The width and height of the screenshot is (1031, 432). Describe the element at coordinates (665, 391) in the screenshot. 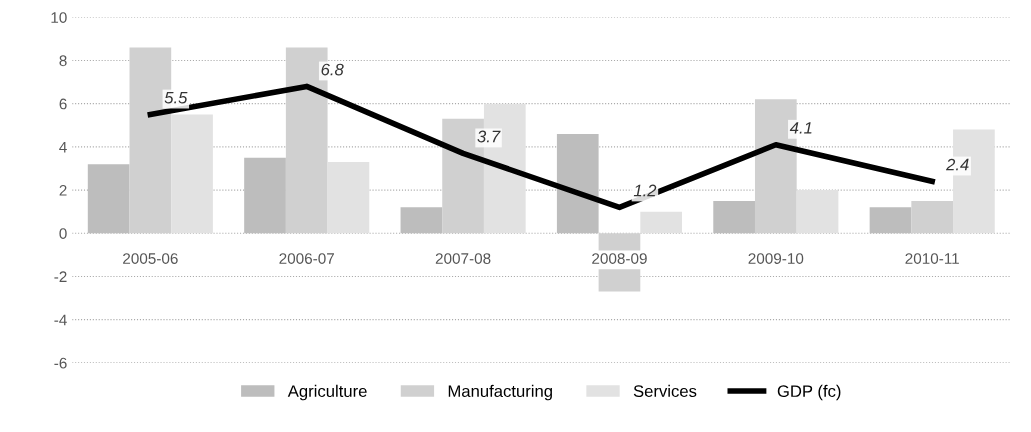

I see `legend-label: Services` at that location.